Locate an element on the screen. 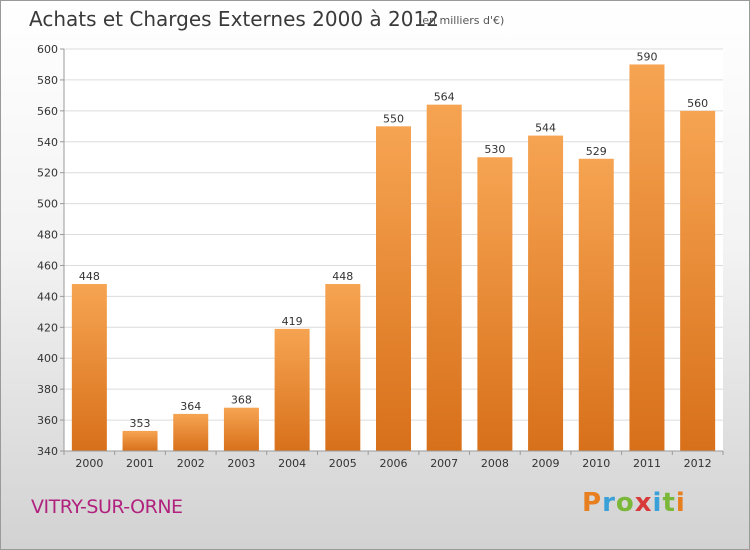 Image resolution: width=750 pixels, height=550 pixels. y-tick-label: 600 is located at coordinates (47, 49).